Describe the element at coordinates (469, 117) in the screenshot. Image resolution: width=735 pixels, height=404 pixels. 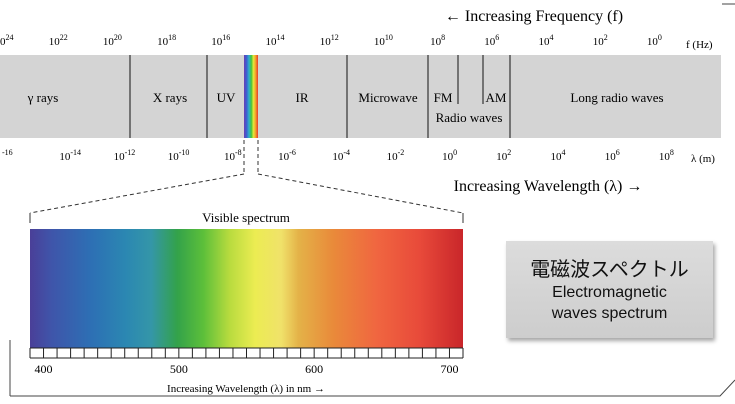
I see `radio-waves-label: Radio waves` at that location.